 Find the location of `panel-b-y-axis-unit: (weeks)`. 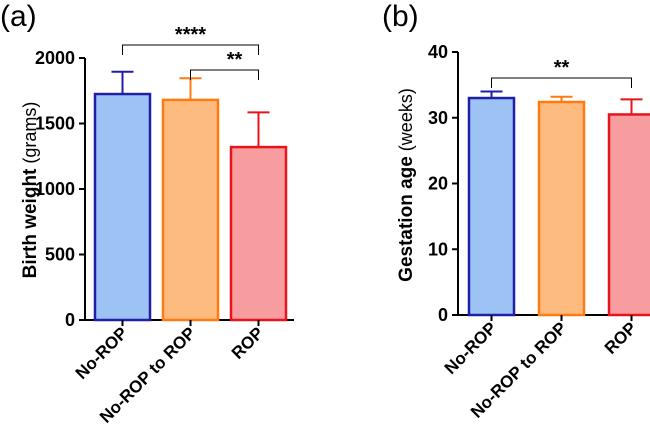

panel-b-y-axis-unit: (weeks) is located at coordinates (406, 119).